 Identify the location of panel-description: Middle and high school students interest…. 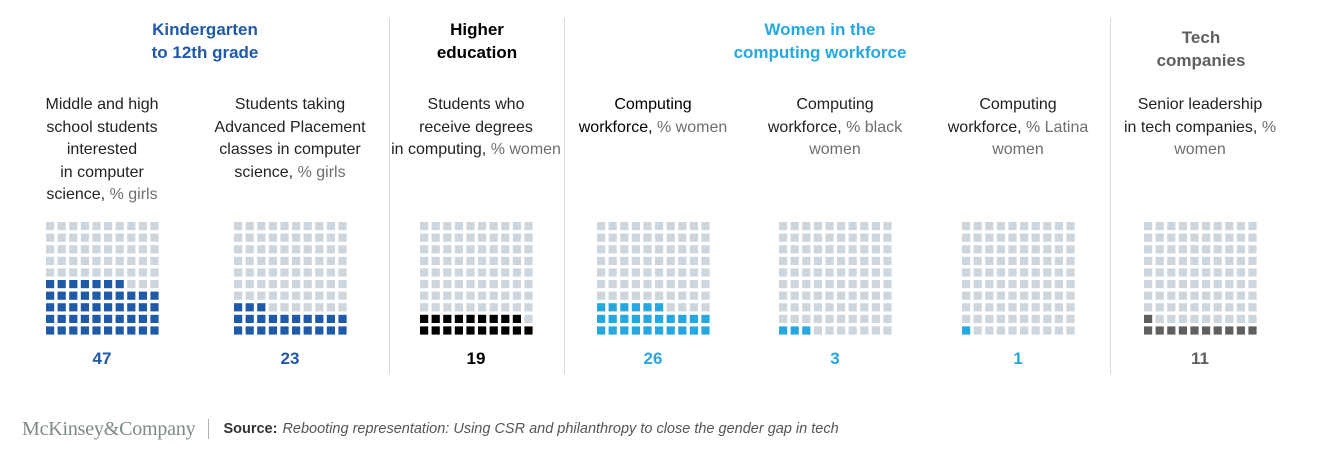
(102, 150).